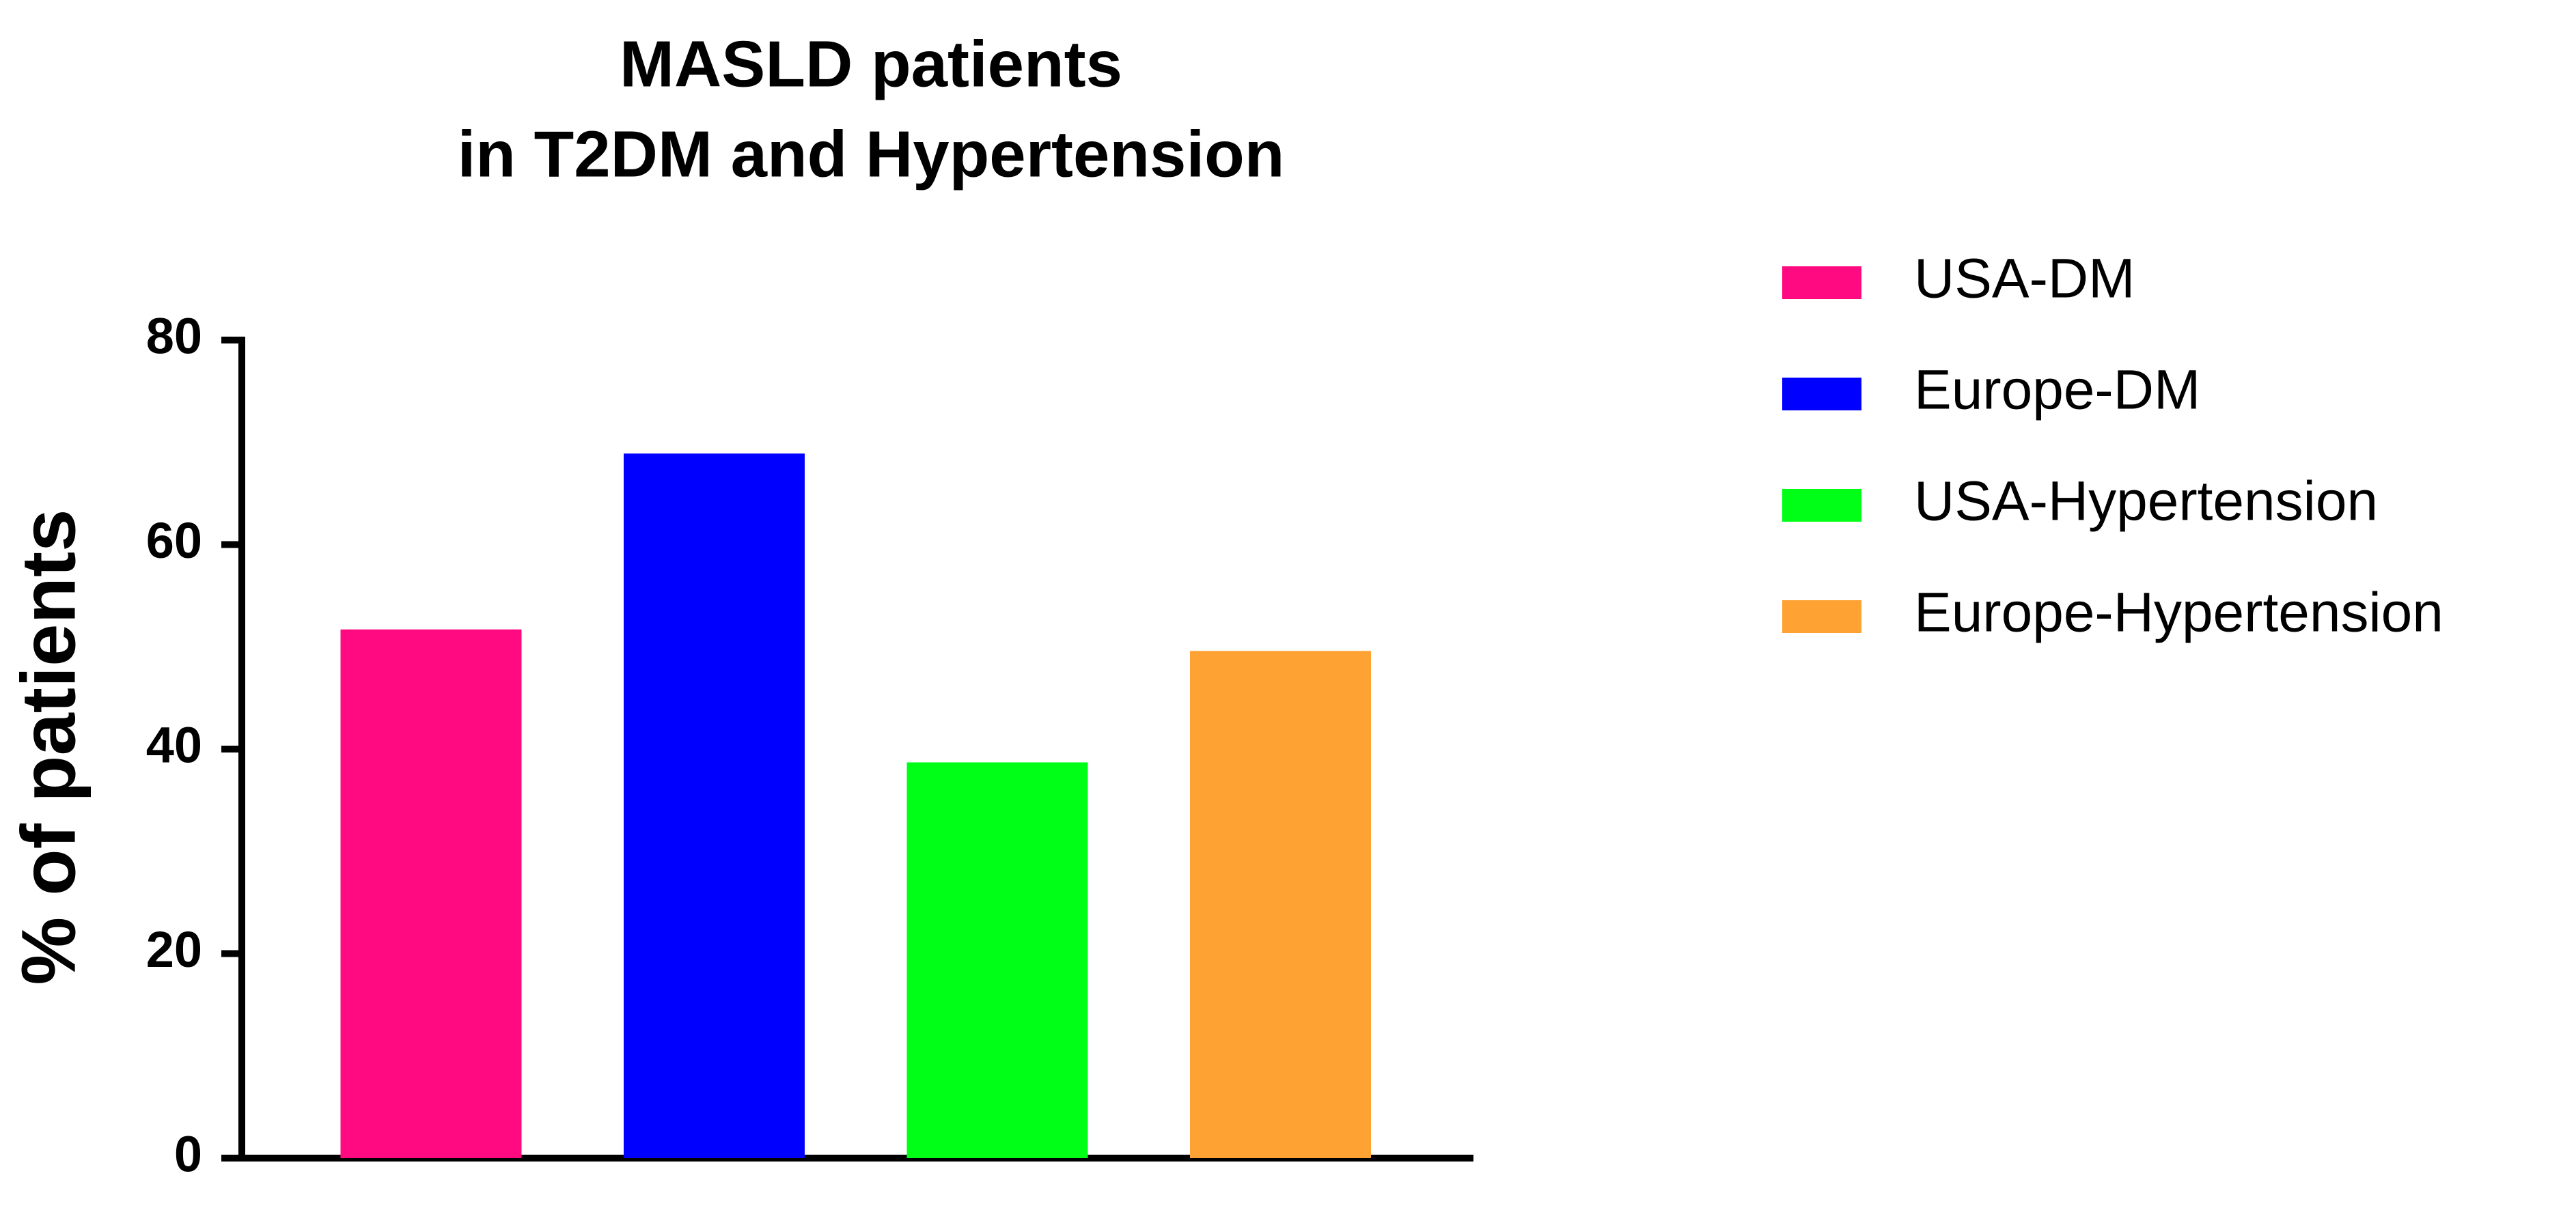 The width and height of the screenshot is (2576, 1210). I want to click on chart-title: in T2DM and Hypertension, so click(872, 154).